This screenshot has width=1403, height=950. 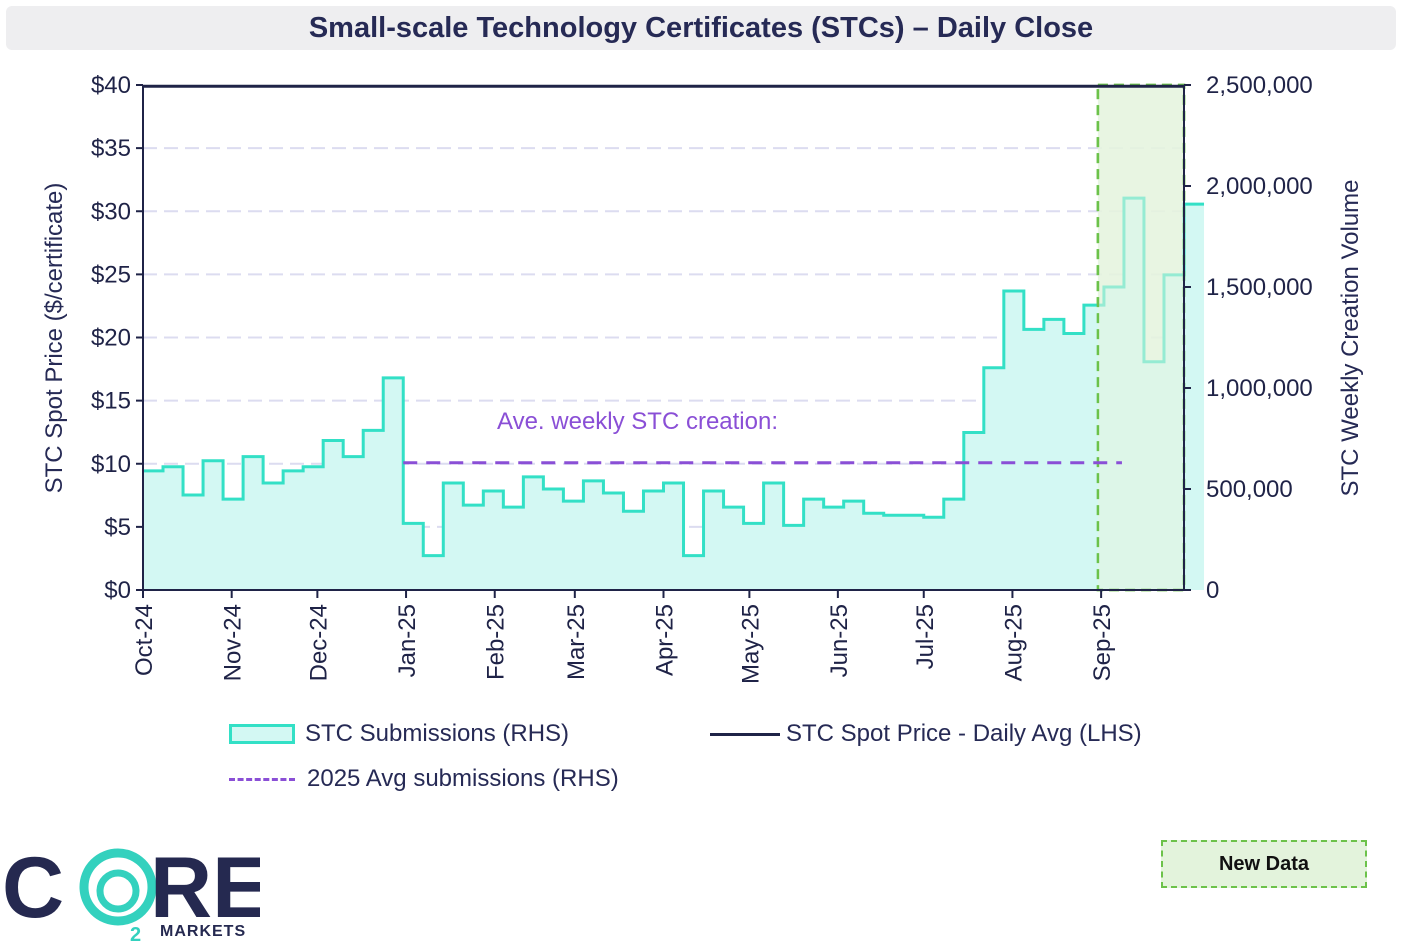 I want to click on x-tick-label: May-25, so click(x=750, y=644).